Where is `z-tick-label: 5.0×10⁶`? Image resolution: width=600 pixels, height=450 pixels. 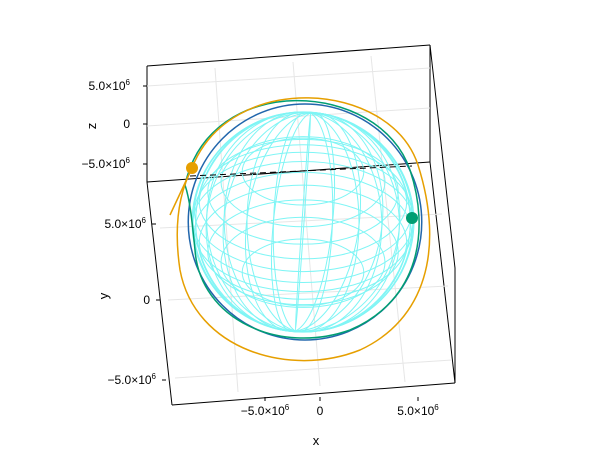
z-tick-label: 5.0×10⁶ is located at coordinates (110, 85).